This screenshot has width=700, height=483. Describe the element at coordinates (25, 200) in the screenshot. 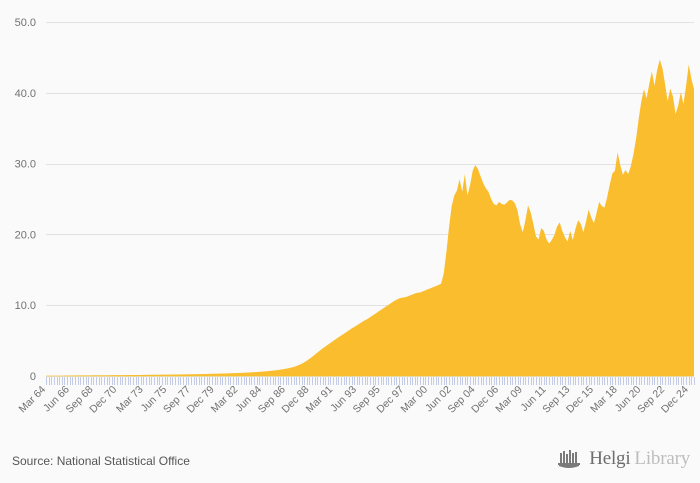

I see `y-axis-tick-labels: 0 10.0 20.0 30.0 40.0 50.0` at that location.